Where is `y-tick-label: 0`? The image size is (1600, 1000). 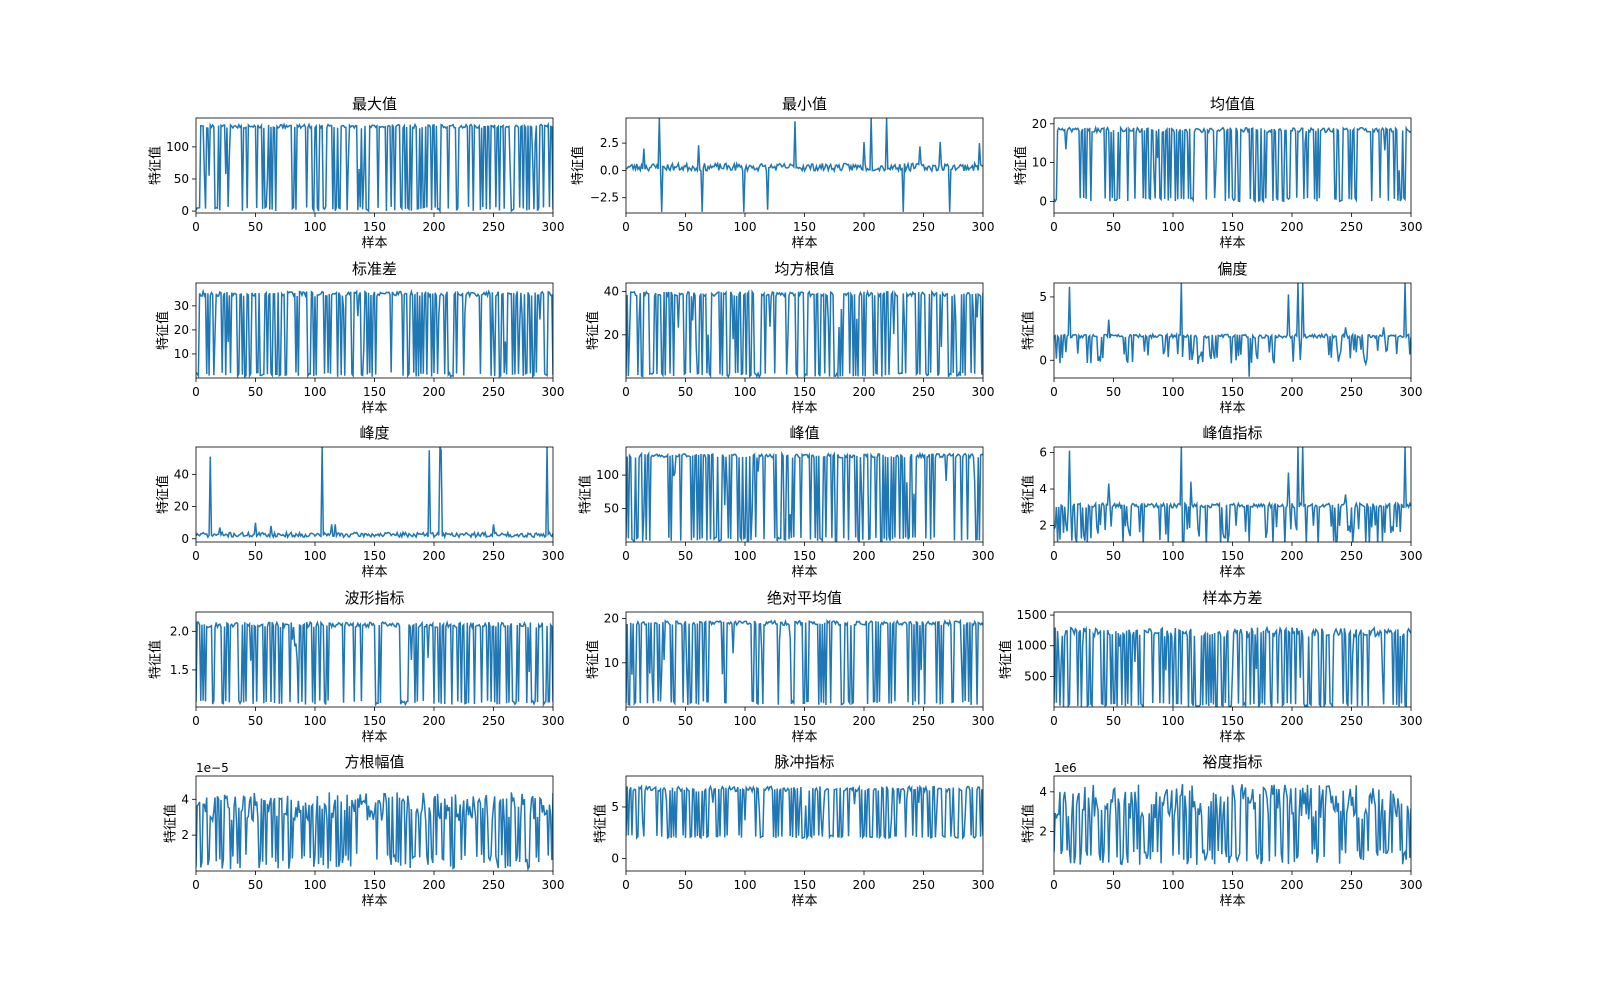
y-tick-label: 0 is located at coordinates (1043, 201).